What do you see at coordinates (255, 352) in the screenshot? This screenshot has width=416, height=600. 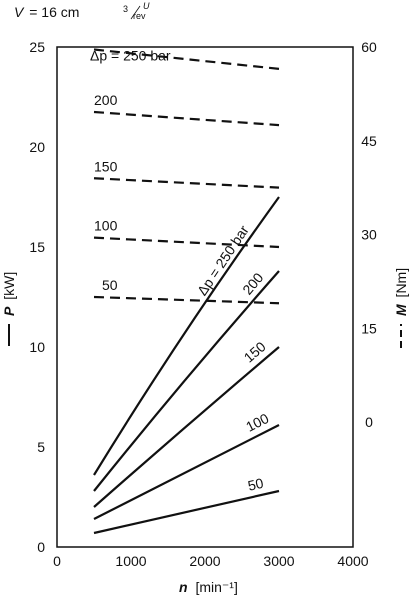 I see `power-curve-label: 150` at bounding box center [255, 352].